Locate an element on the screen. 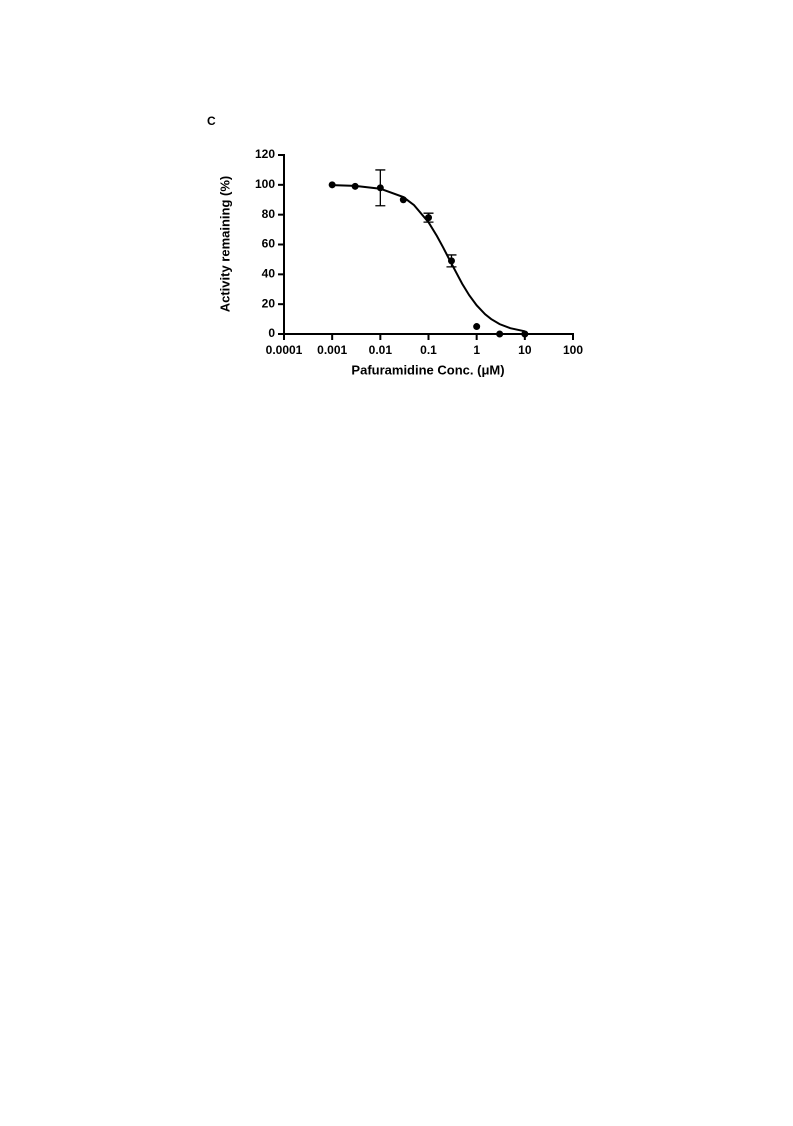  y-tick-label: 100 is located at coordinates (265, 184).